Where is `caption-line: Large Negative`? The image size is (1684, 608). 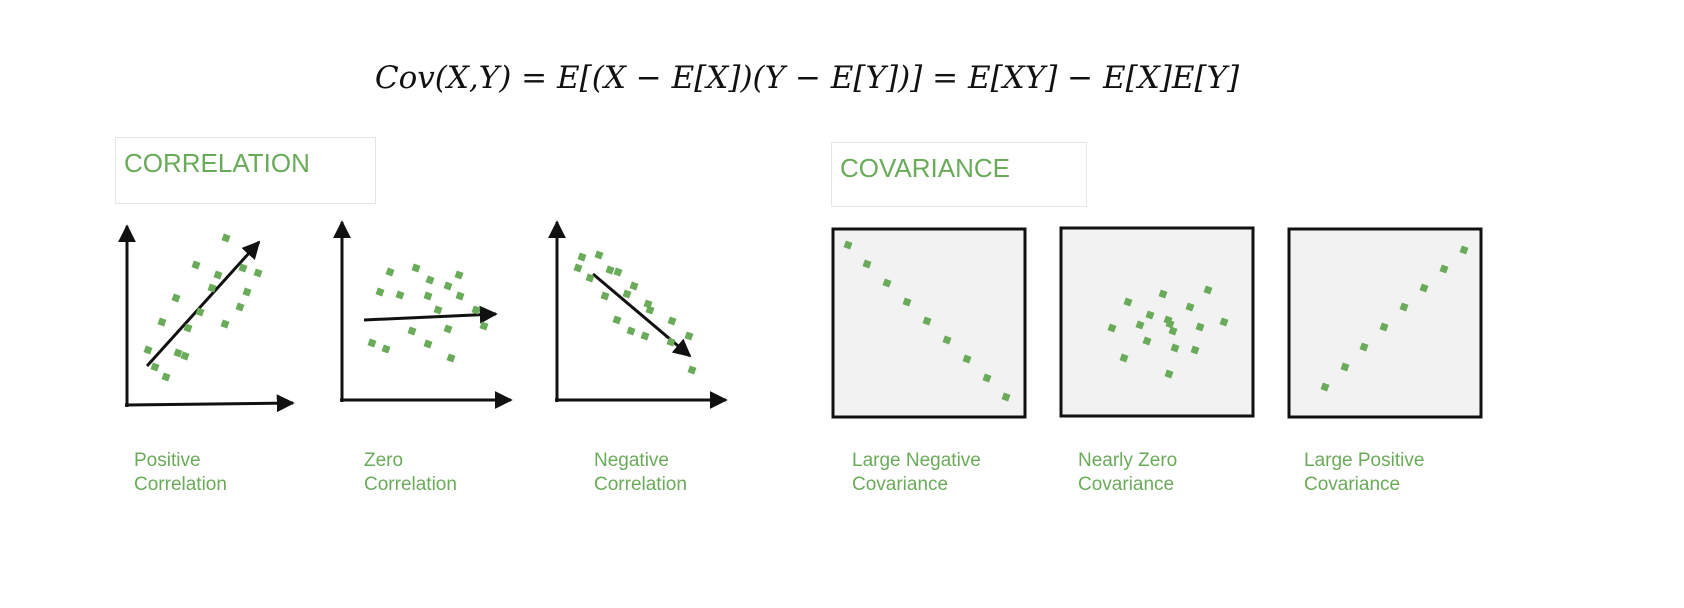 caption-line: Large Negative is located at coordinates (916, 460).